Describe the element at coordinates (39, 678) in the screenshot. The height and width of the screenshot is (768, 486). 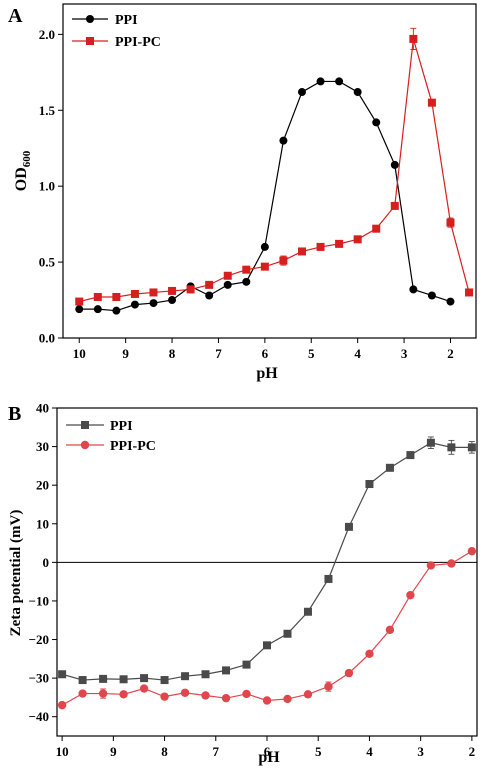
I see `panel-b-y-tick-label: −30` at that location.